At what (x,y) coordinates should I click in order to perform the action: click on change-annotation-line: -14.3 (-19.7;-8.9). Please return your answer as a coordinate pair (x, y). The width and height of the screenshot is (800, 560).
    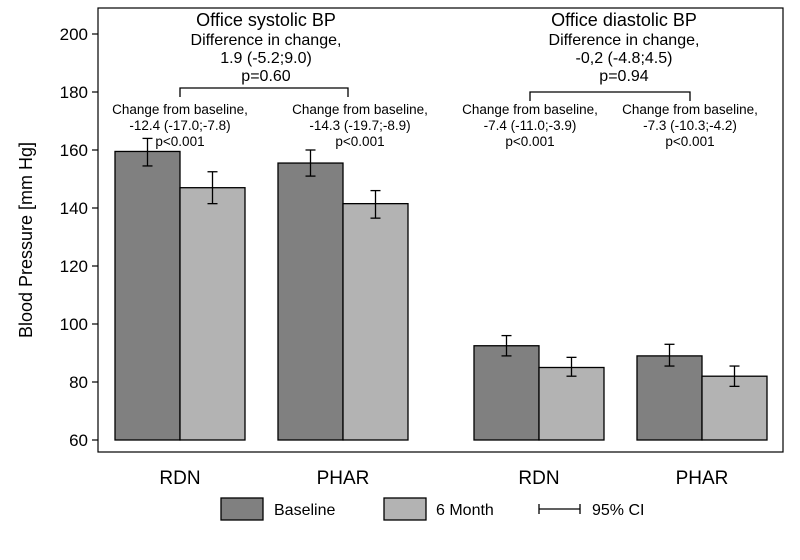
    Looking at the image, I should click on (359, 125).